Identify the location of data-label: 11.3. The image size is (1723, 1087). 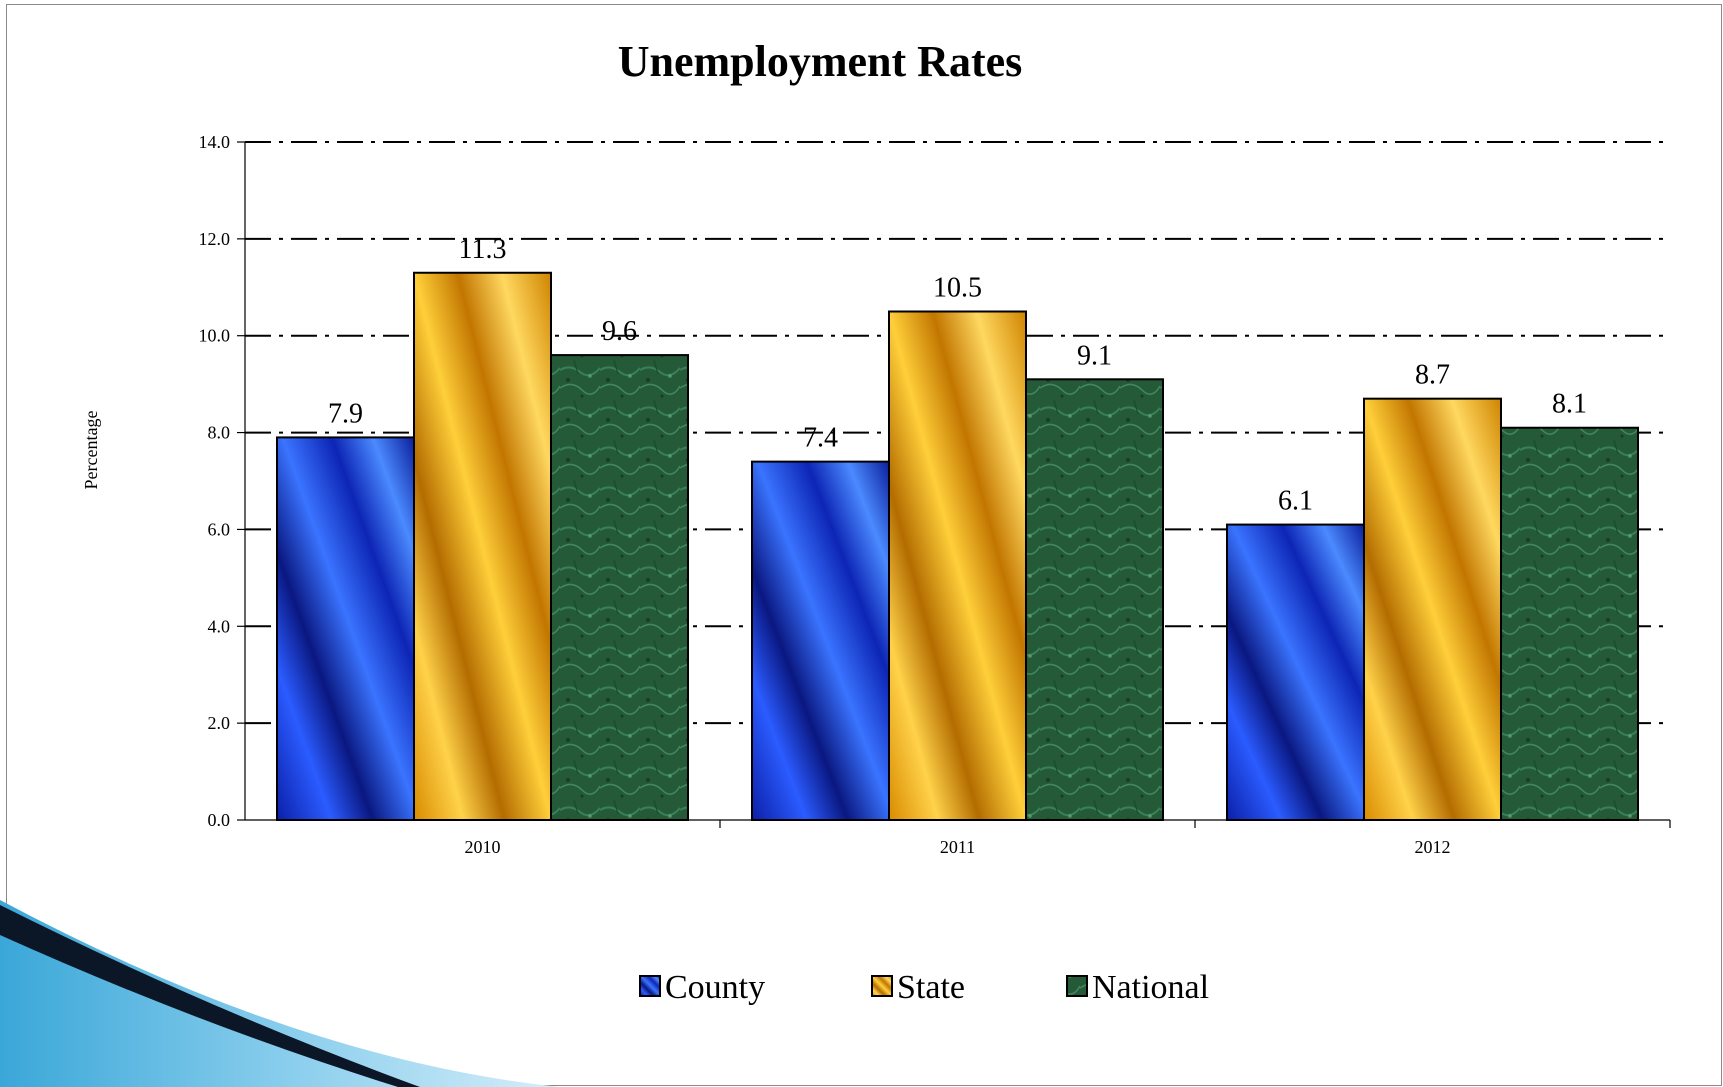
(483, 249).